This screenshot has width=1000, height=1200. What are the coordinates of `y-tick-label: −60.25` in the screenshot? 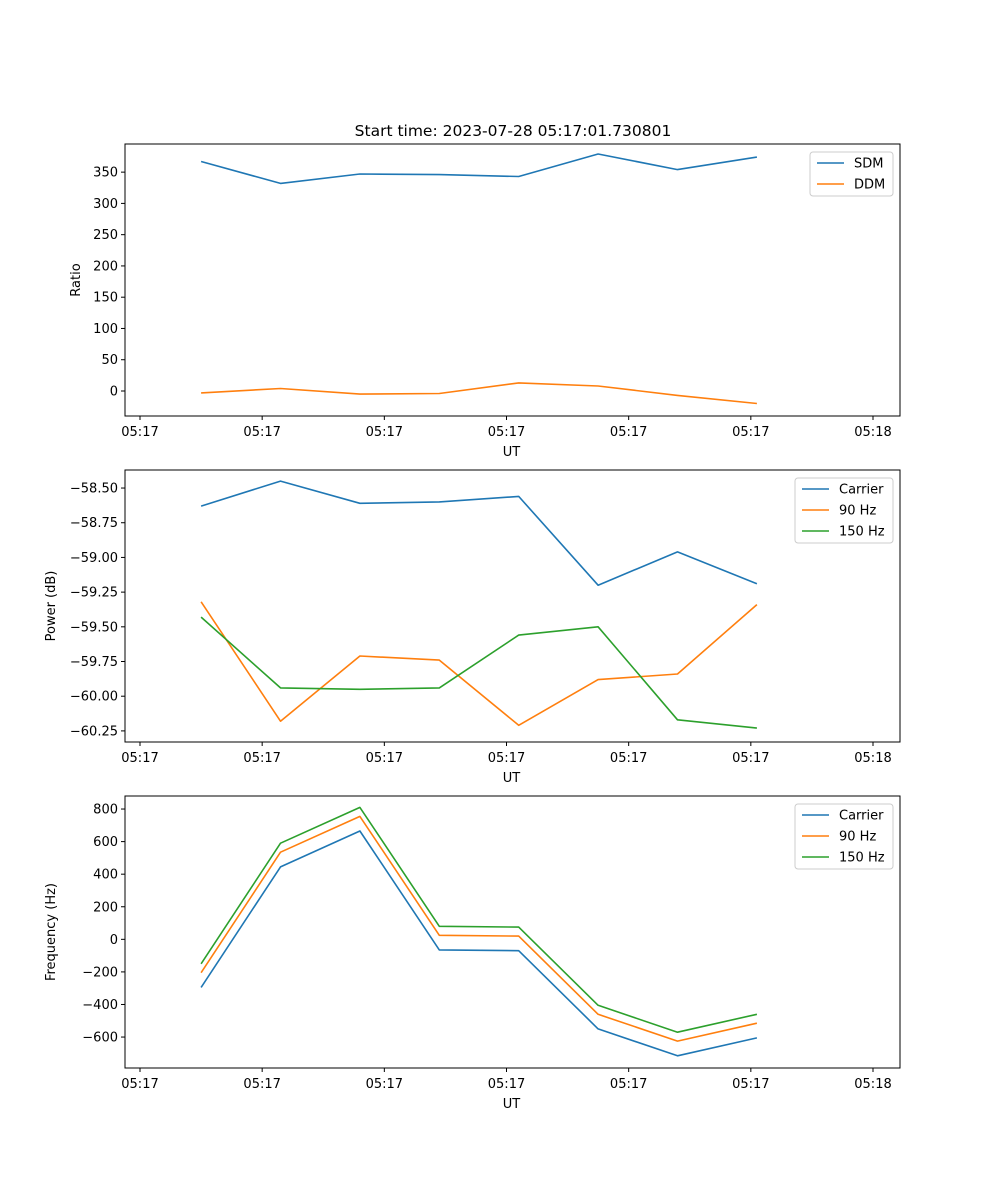 It's located at (94, 731).